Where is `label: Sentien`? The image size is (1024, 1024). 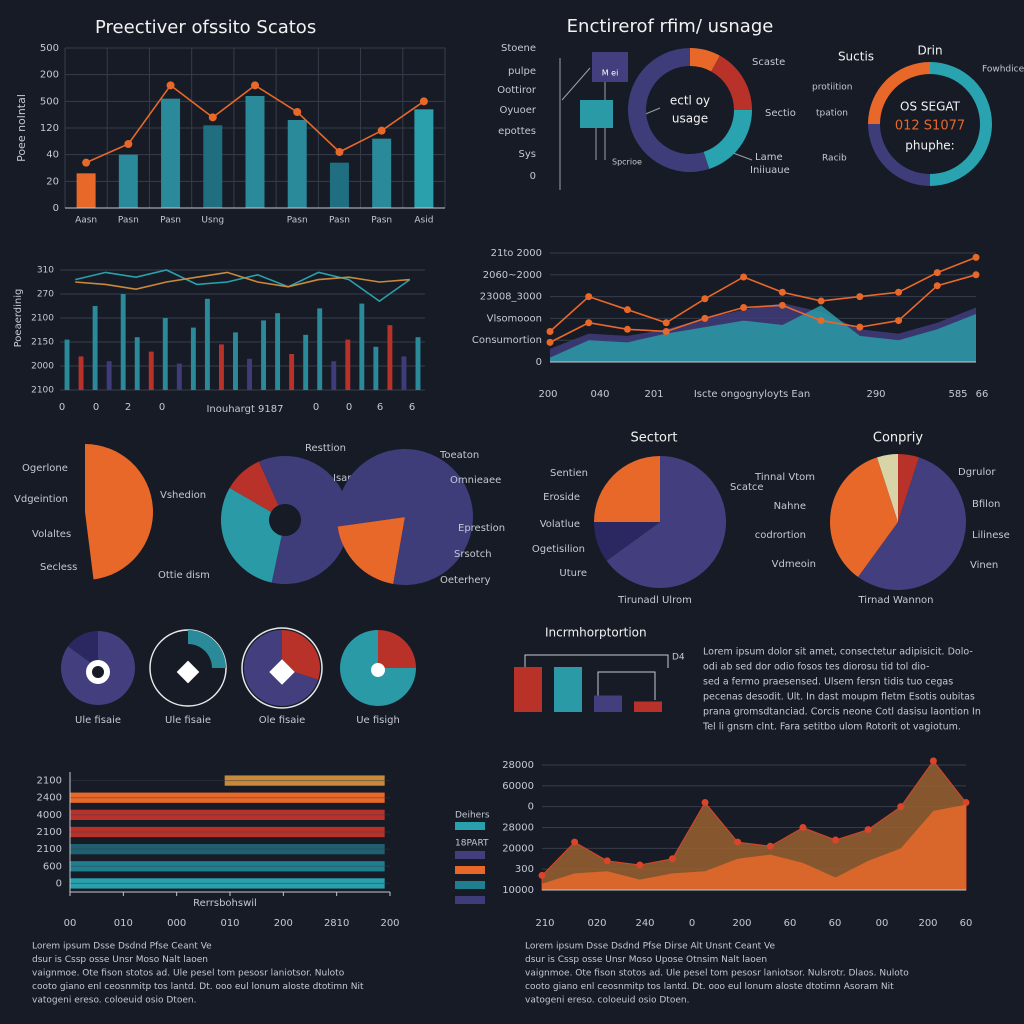
label: Sentien is located at coordinates (569, 473).